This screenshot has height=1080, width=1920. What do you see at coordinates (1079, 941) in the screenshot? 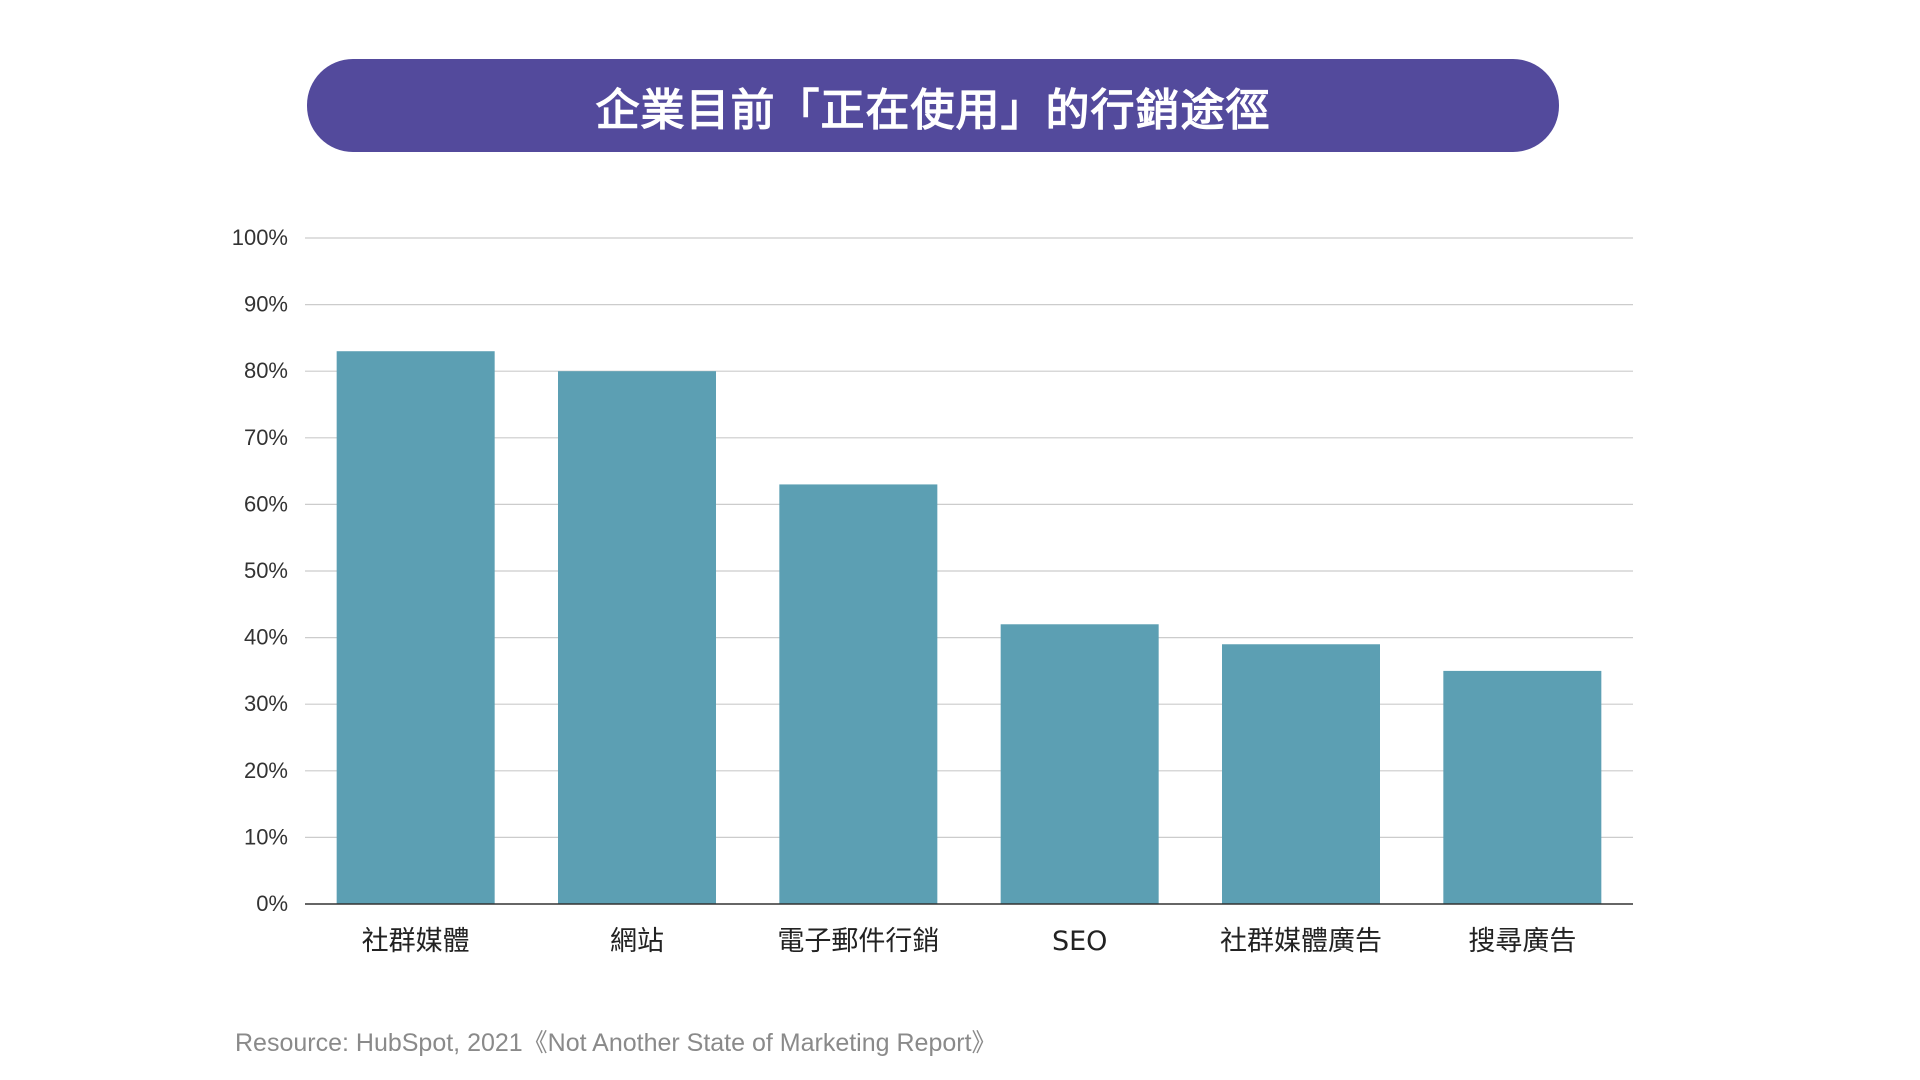
I see `category-label: SEO` at bounding box center [1079, 941].